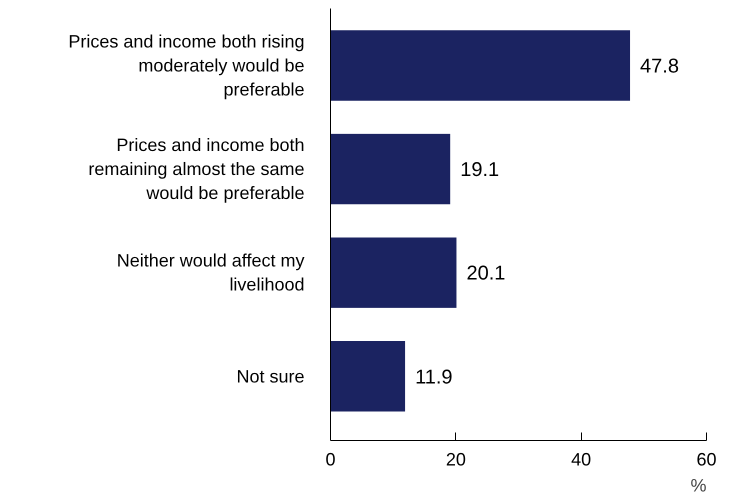 Image resolution: width=746 pixels, height=500 pixels. Describe the element at coordinates (706, 460) in the screenshot. I see `x-tick-label: 60` at that location.